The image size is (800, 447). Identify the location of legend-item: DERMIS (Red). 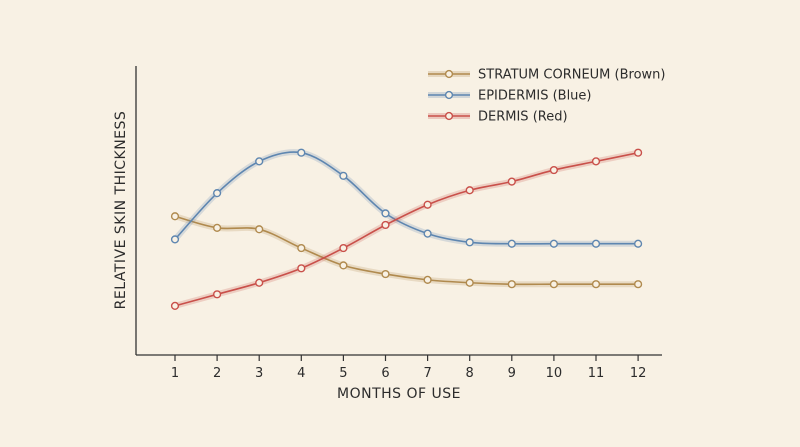
(498, 117).